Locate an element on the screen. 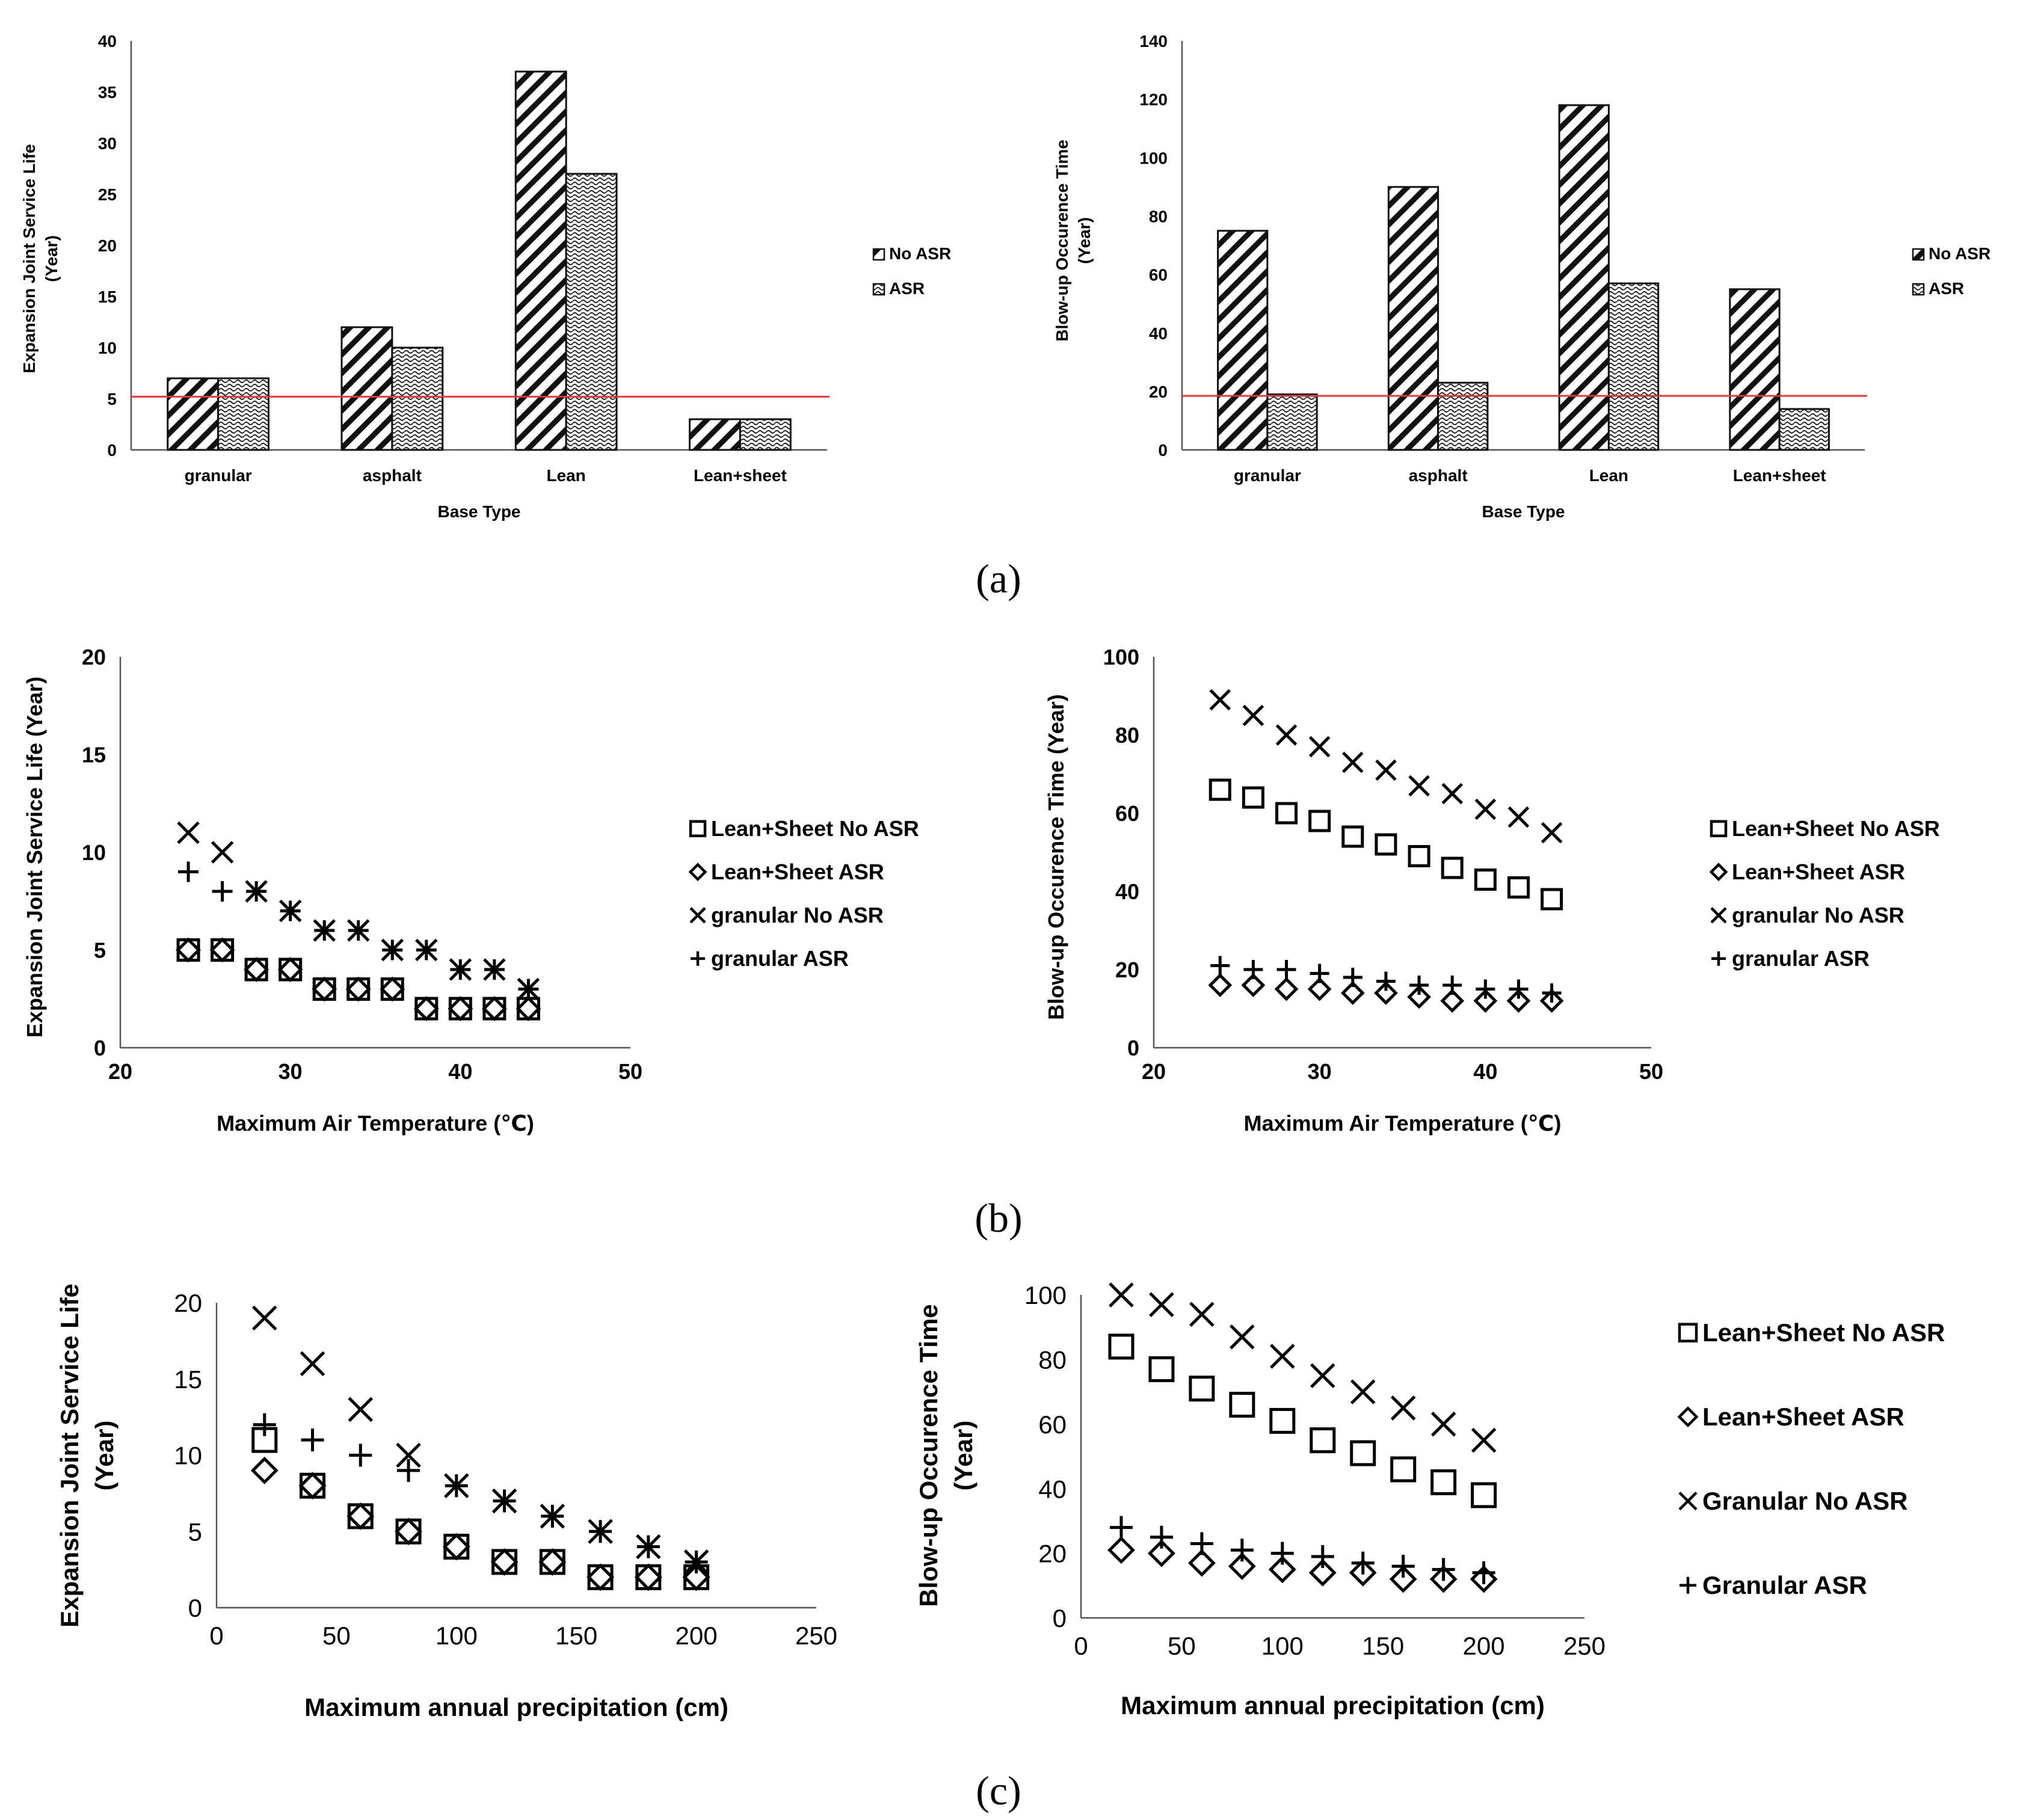 The height and width of the screenshot is (1820, 2026). y-tick-label: 100 is located at coordinates (1045, 1295).